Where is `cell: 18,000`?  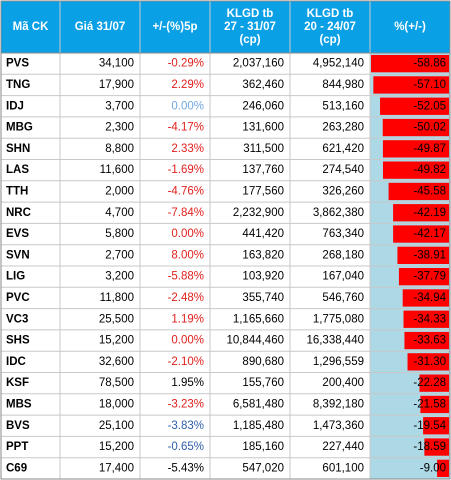 cell: 18,000 is located at coordinates (116, 404).